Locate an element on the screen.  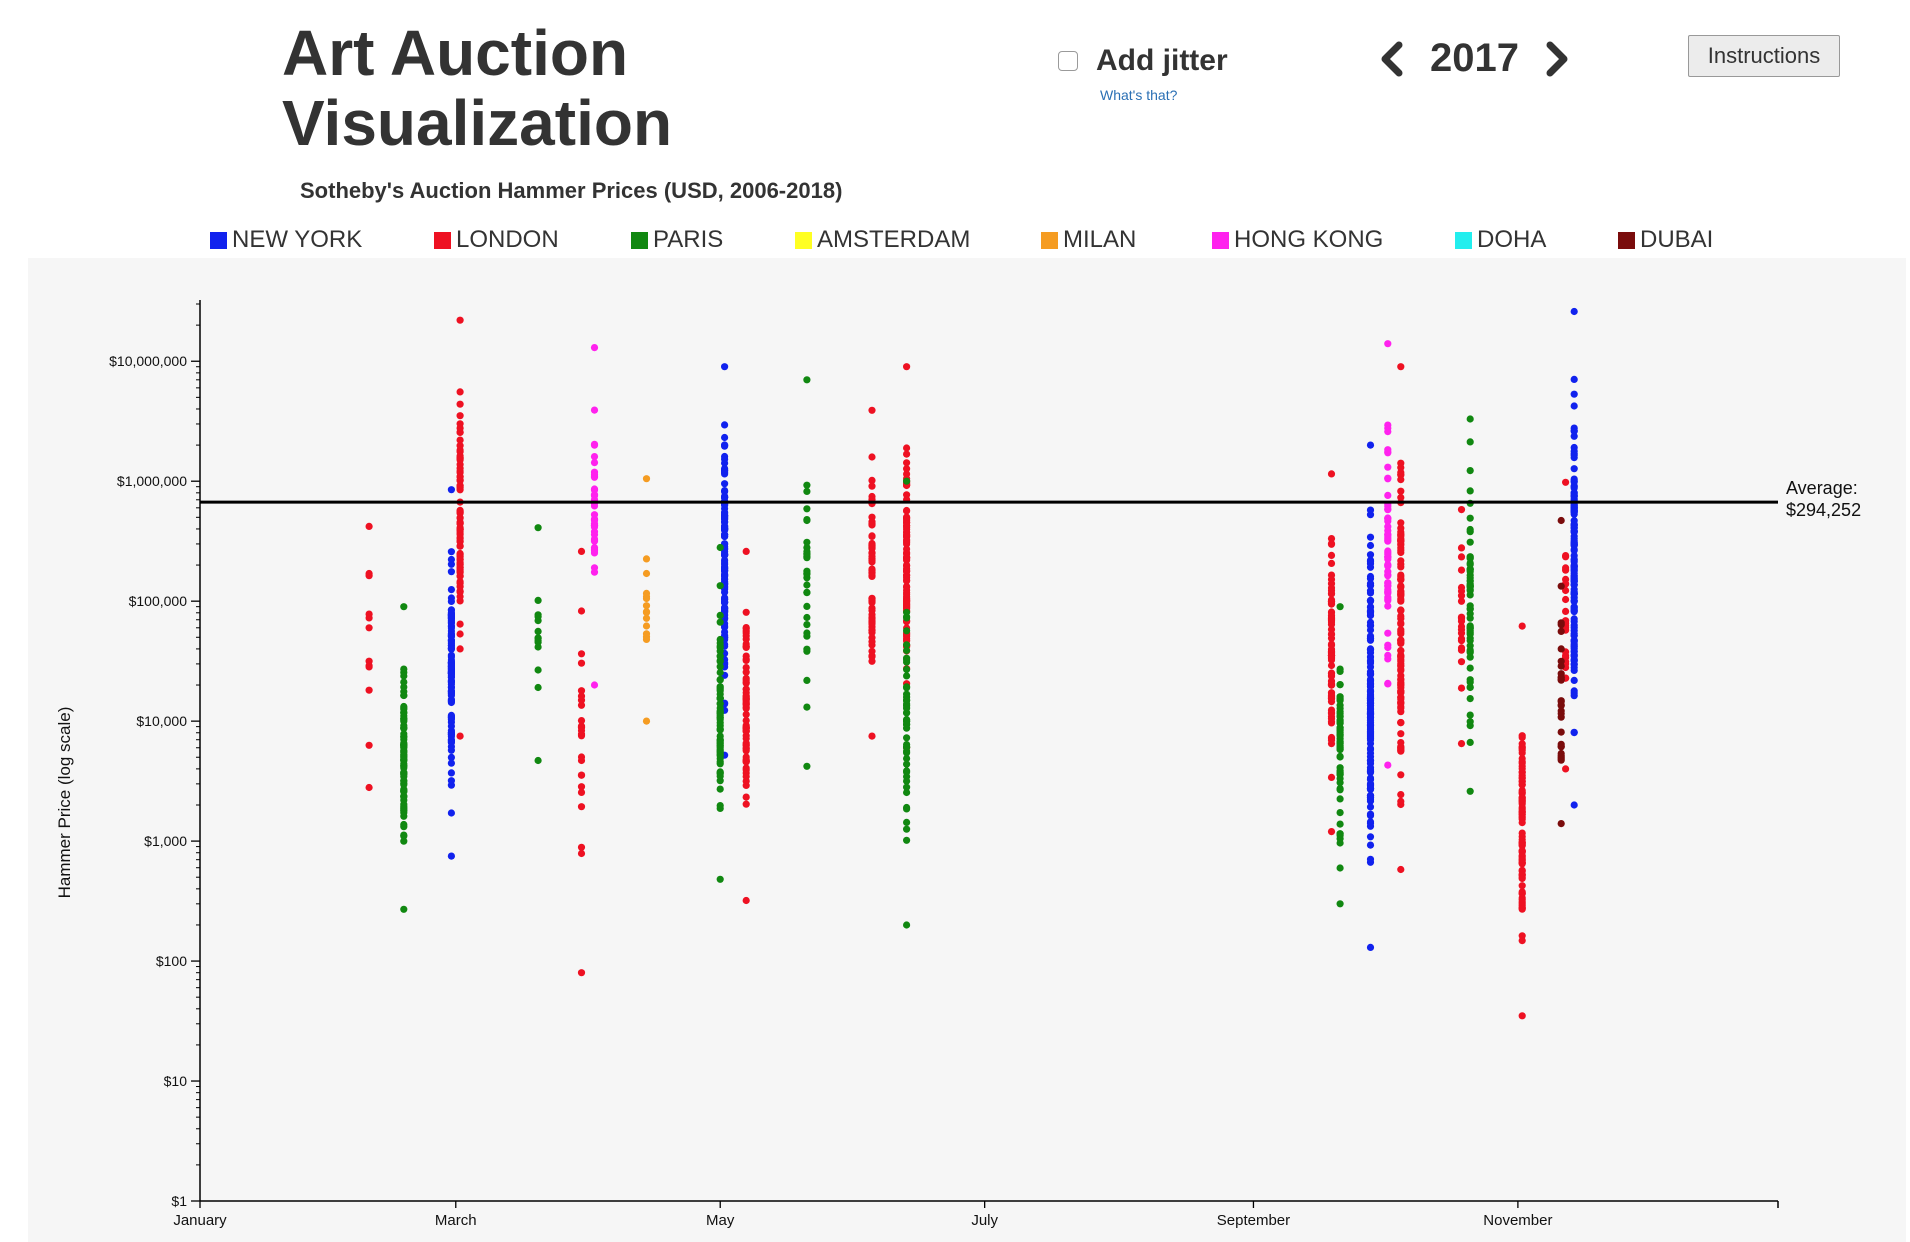
legend-label: DUBAI is located at coordinates (1677, 239).